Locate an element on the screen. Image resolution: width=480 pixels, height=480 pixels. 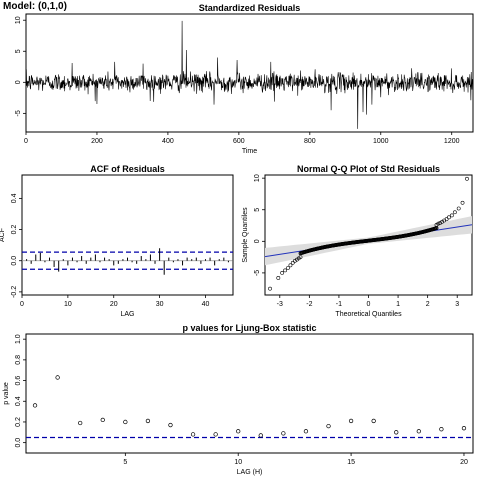
x-tick-label-2: 2 is located at coordinates (428, 304).